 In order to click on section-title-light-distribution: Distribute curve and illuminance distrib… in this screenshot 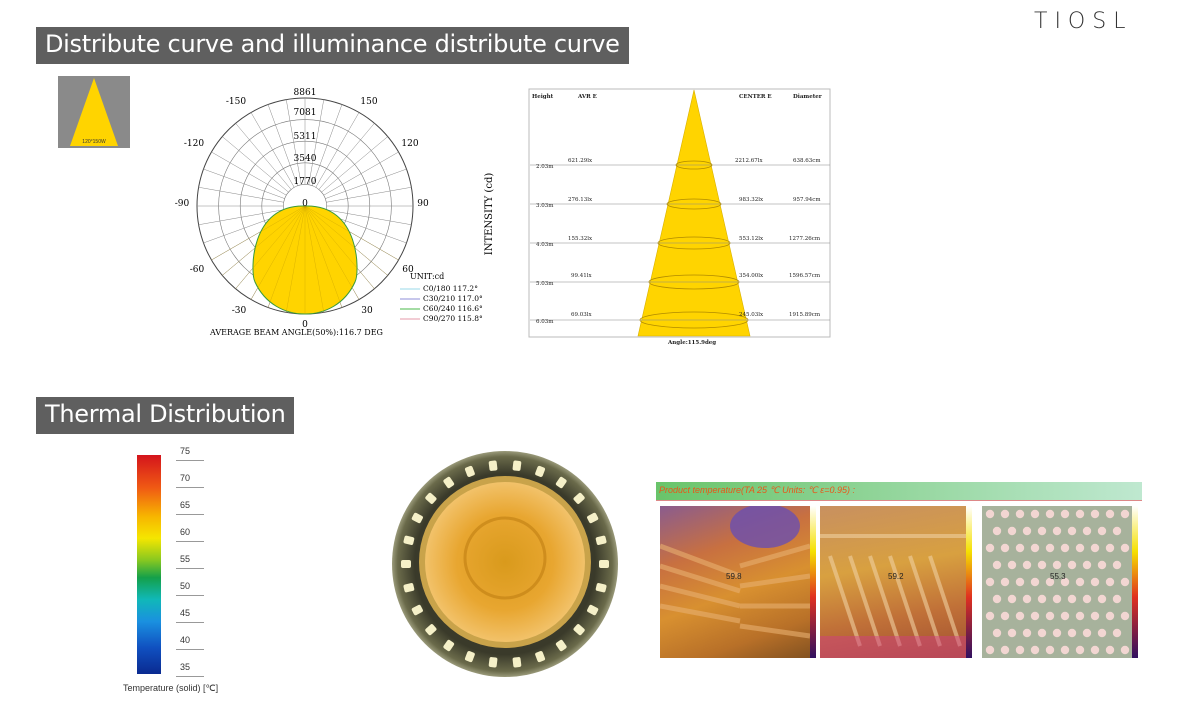, I will do `click(332, 45)`.